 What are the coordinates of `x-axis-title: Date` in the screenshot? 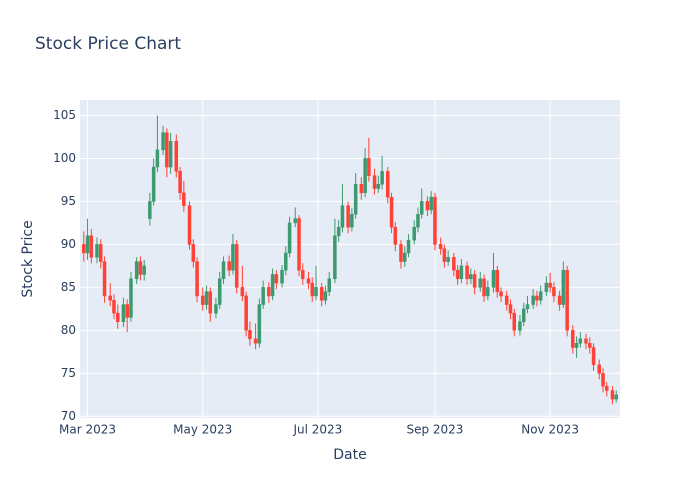 It's located at (349, 455).